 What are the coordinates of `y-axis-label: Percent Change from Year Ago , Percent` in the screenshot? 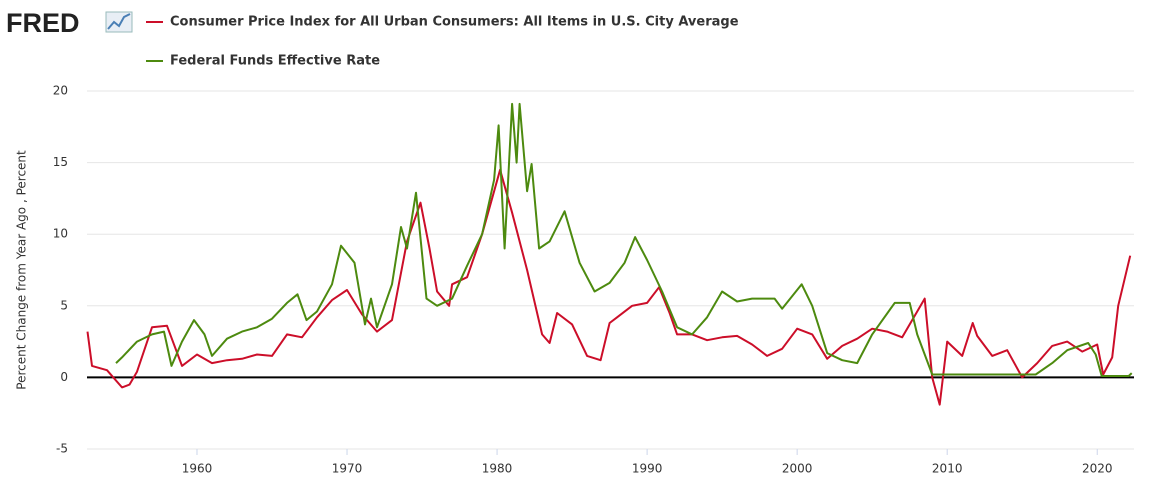 It's located at (22, 270).